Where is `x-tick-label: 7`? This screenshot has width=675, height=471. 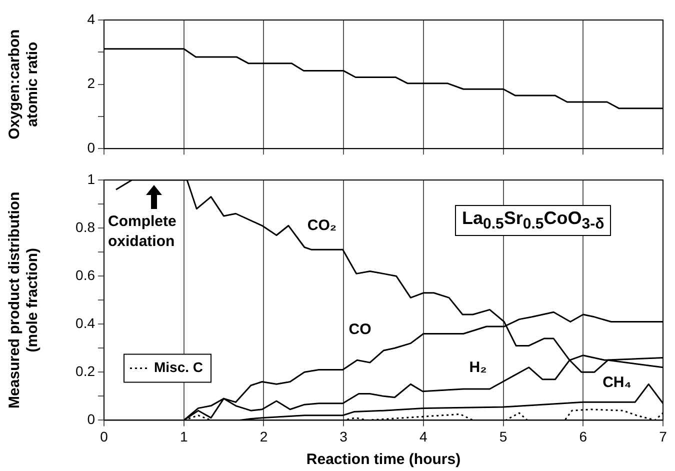 x-tick-label: 7 is located at coordinates (663, 436).